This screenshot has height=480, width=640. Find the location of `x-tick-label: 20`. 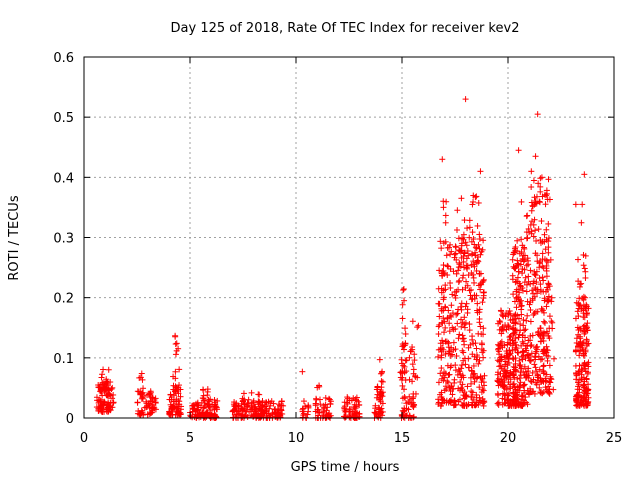

x-tick-label: 20 is located at coordinates (508, 438).